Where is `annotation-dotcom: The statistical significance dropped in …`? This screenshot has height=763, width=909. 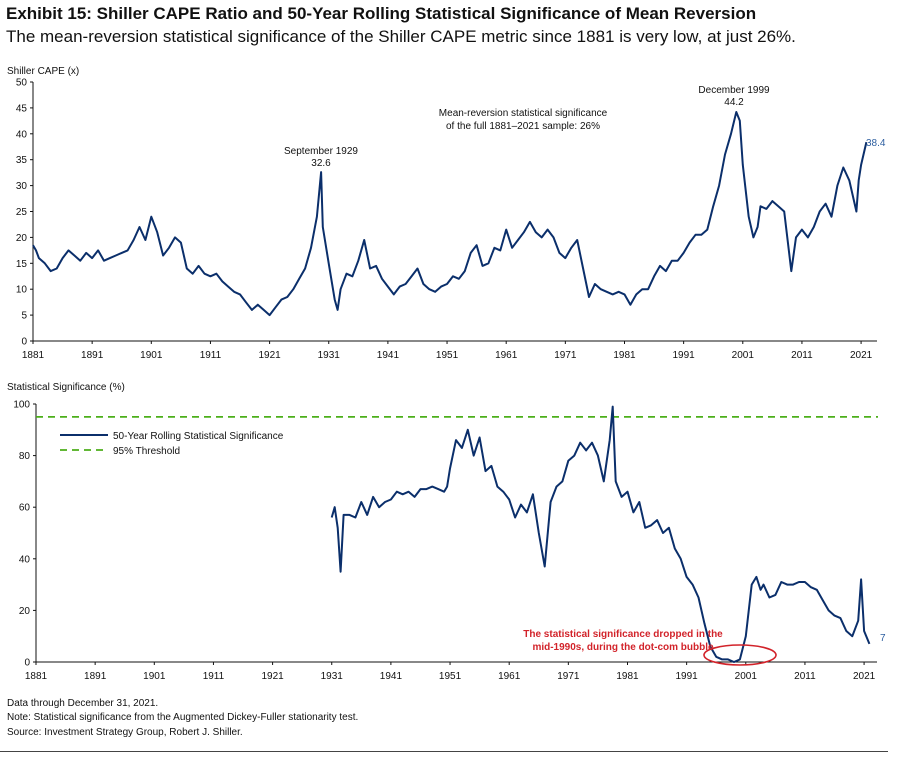 annotation-dotcom: The statistical significance dropped in … is located at coordinates (650, 647).